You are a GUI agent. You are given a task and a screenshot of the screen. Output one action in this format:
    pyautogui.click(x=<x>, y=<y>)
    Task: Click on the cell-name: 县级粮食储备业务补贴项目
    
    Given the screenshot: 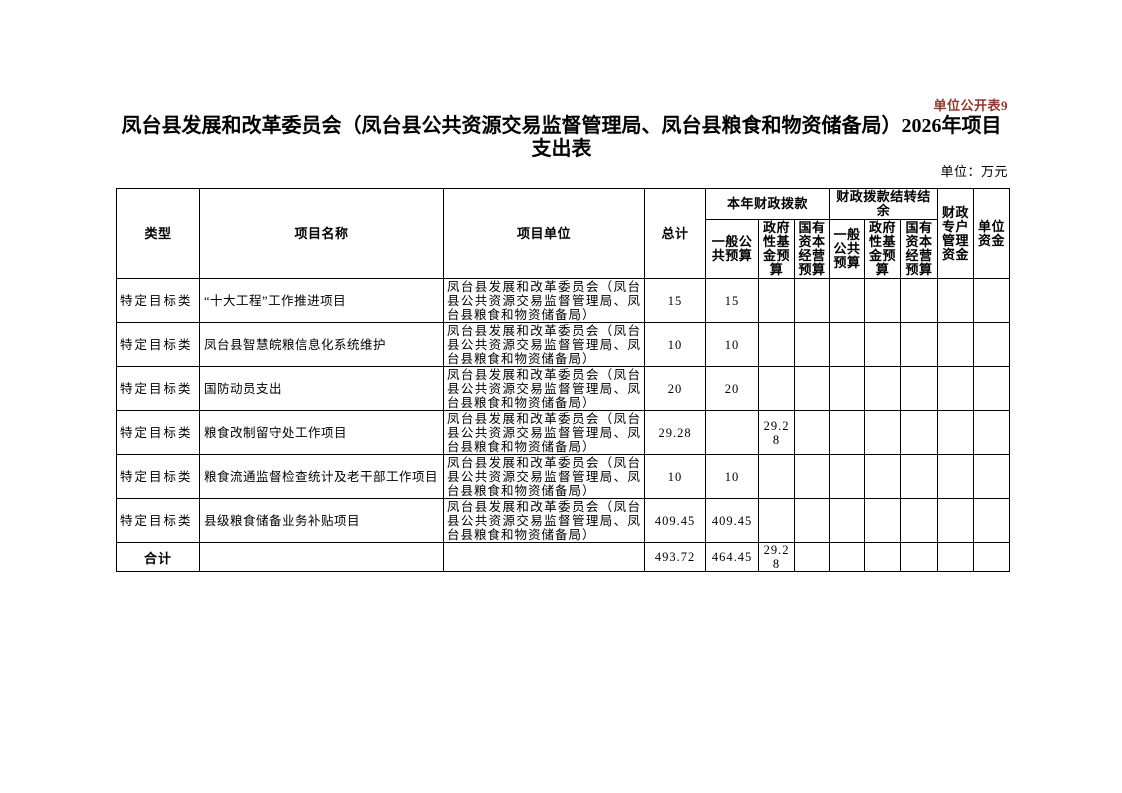 What is the action you would take?
    pyautogui.click(x=321, y=520)
    